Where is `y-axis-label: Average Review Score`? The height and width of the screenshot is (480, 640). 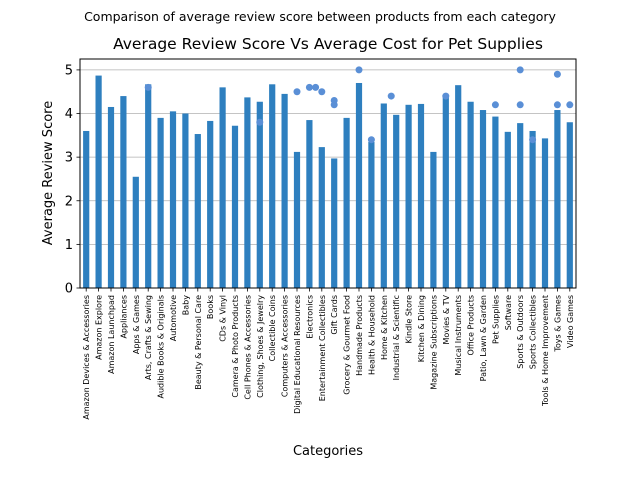 y-axis-label: Average Review Score is located at coordinates (48, 173).